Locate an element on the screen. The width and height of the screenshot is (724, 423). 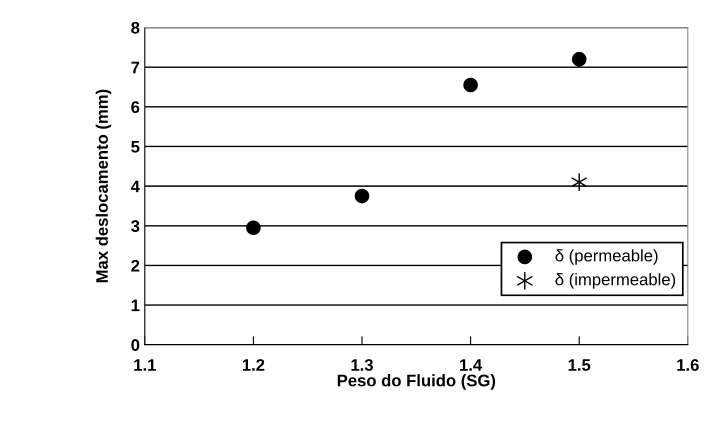
x-tick-label: 1.4 is located at coordinates (471, 365).